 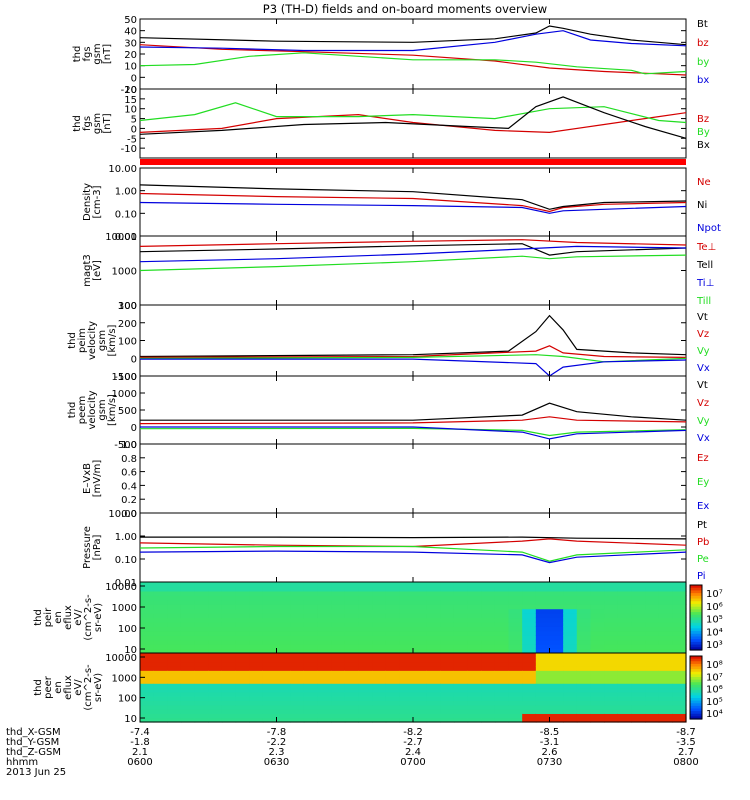 I want to click on y-axis-label-line: E–VxB, so click(x=87, y=478).